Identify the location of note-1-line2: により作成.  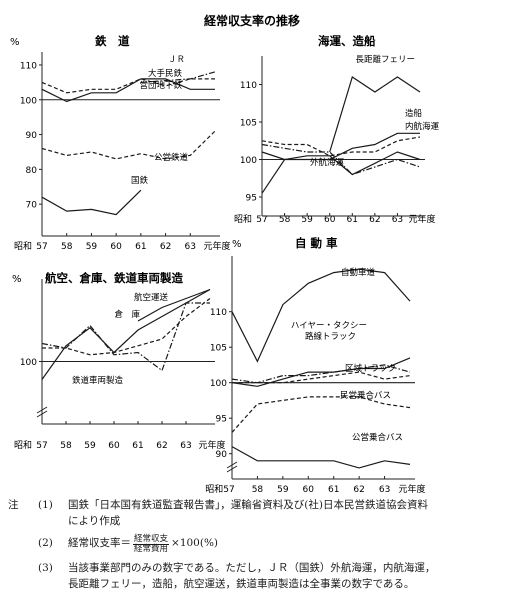
(253, 521).